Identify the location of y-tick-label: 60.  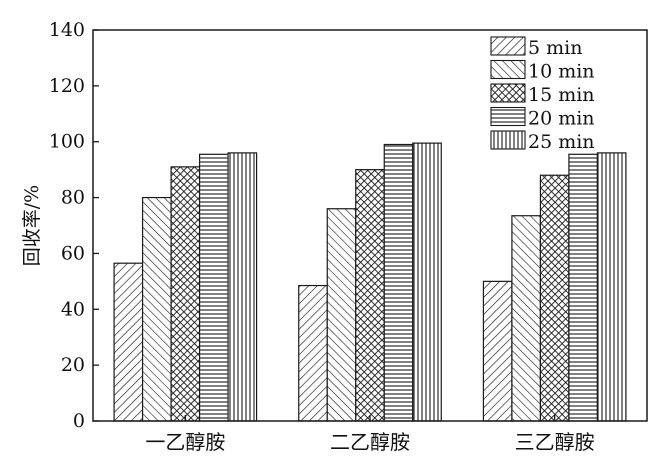
(73, 253).